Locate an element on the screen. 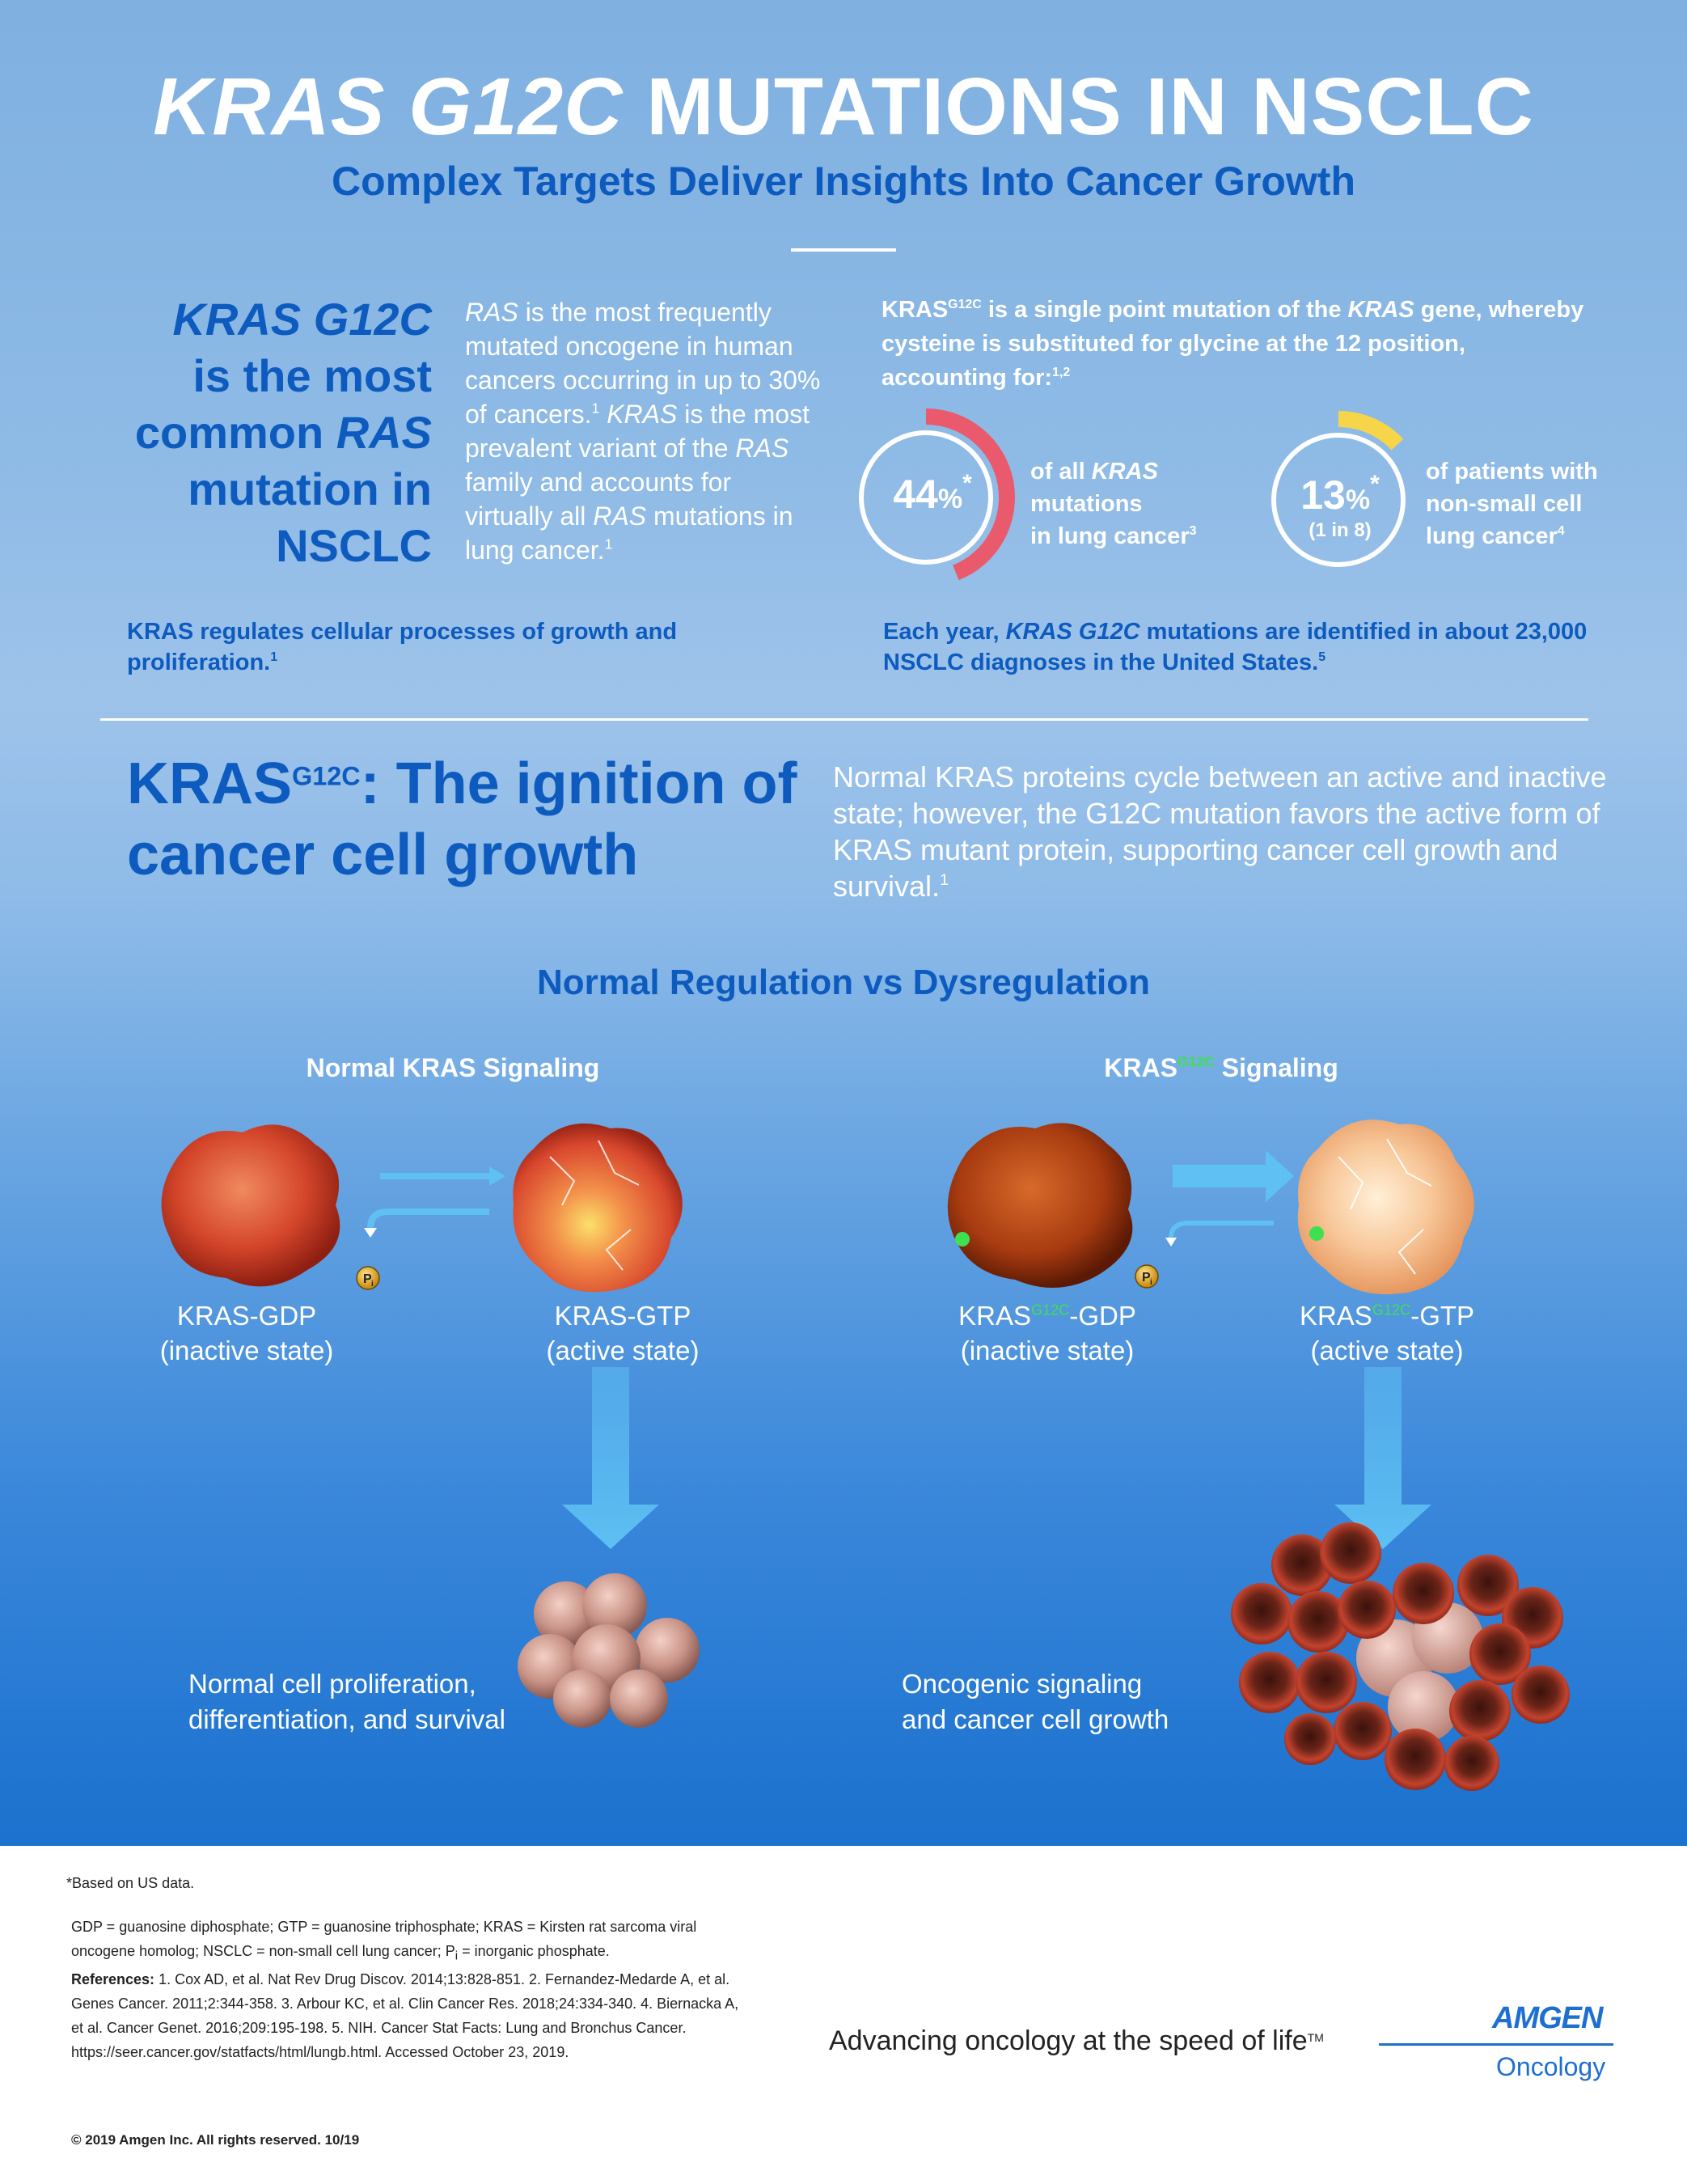 The height and width of the screenshot is (2184, 1687). mutant-active-glow-lines is located at coordinates (1385, 1206).